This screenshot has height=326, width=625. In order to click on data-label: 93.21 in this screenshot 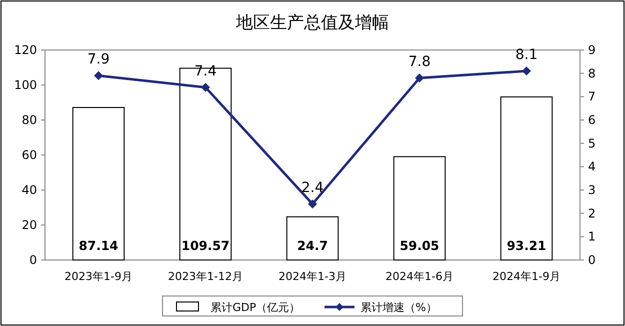, I will do `click(526, 245)`.